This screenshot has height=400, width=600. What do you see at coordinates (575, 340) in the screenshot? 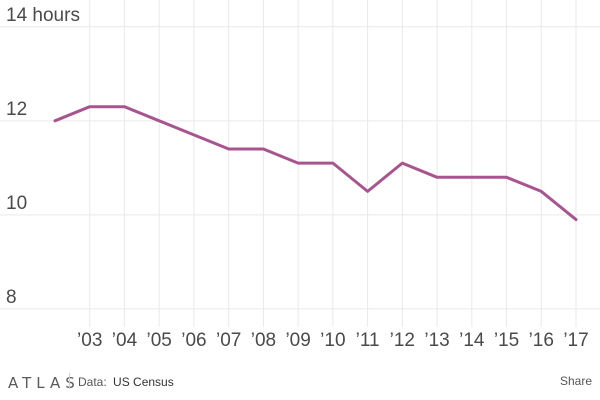
I see `x-tick-label: ’17` at bounding box center [575, 340].